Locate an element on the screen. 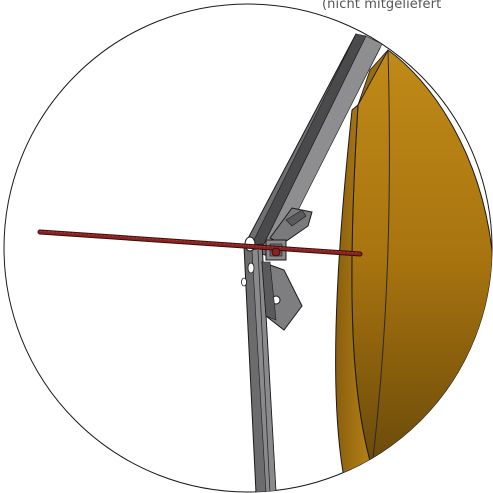 This screenshot has width=493, height=493. lower-bracket is located at coordinates (282, 296).